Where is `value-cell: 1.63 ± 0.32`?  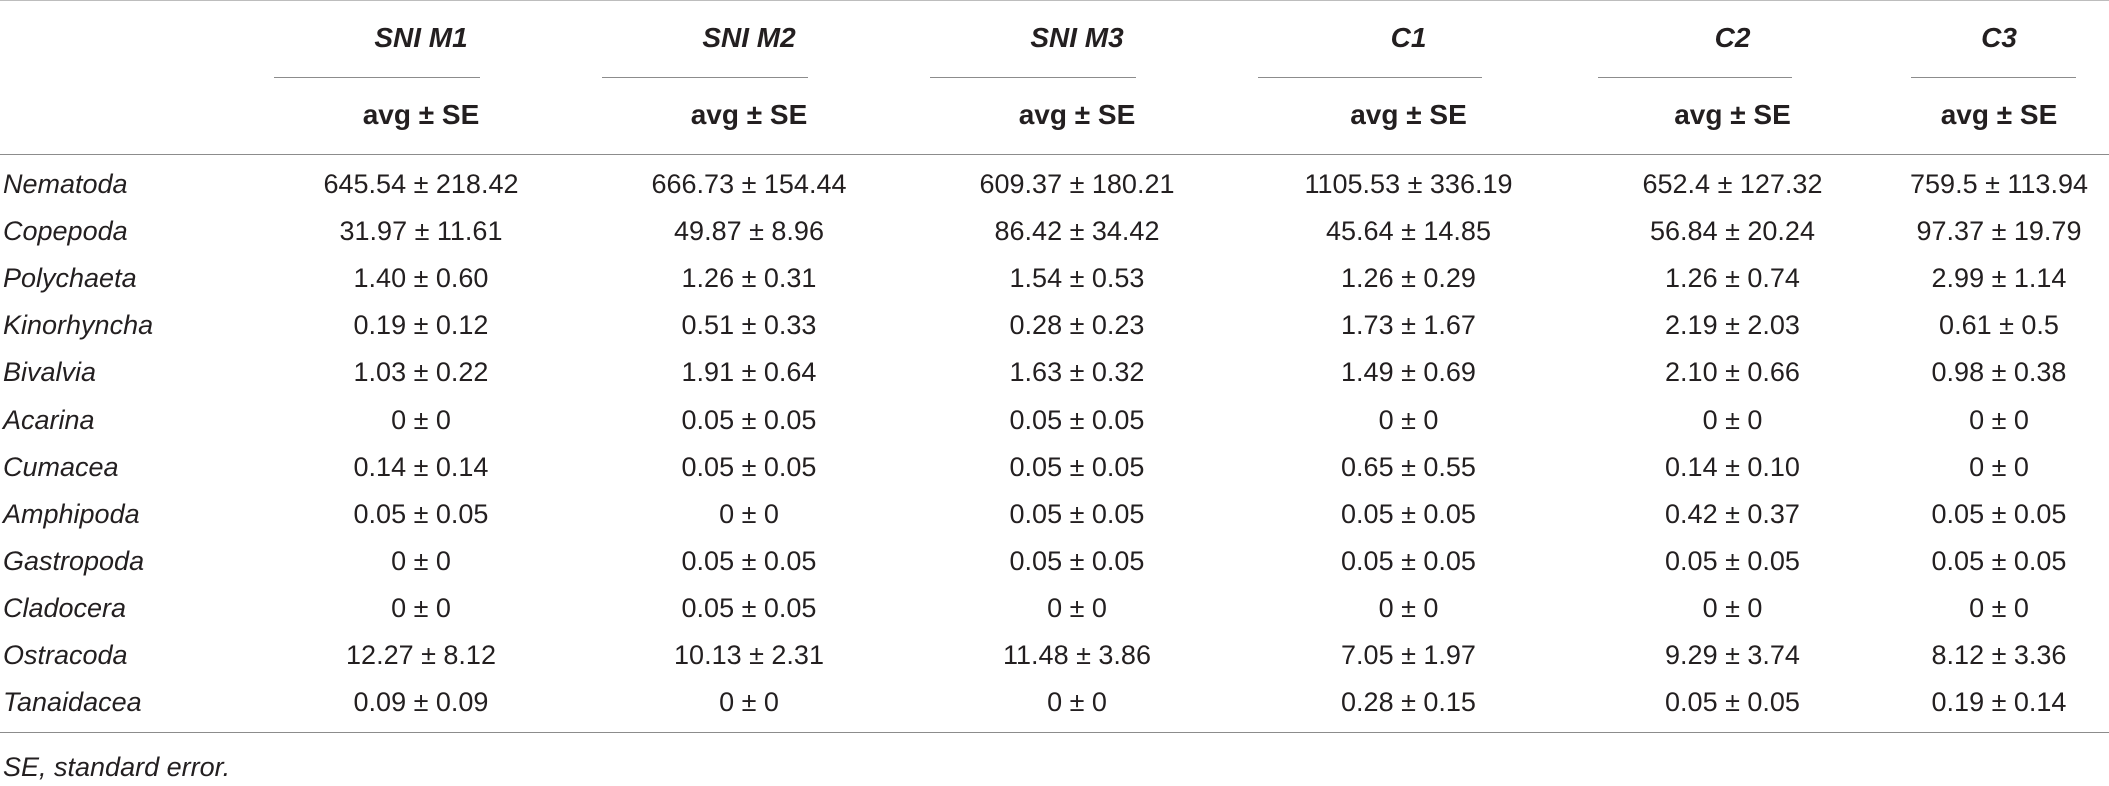
value-cell: 1.63 ± 0.32 is located at coordinates (1077, 372).